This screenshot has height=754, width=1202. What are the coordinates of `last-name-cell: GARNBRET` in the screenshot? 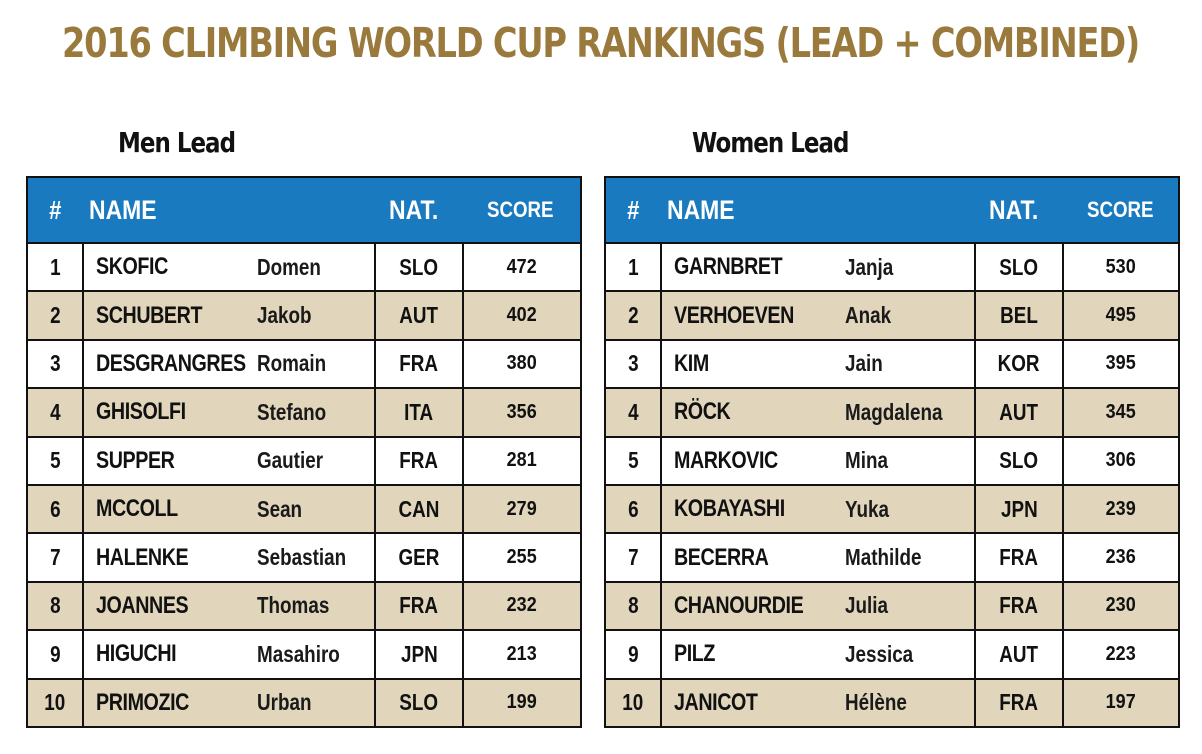 It's located at (752, 267).